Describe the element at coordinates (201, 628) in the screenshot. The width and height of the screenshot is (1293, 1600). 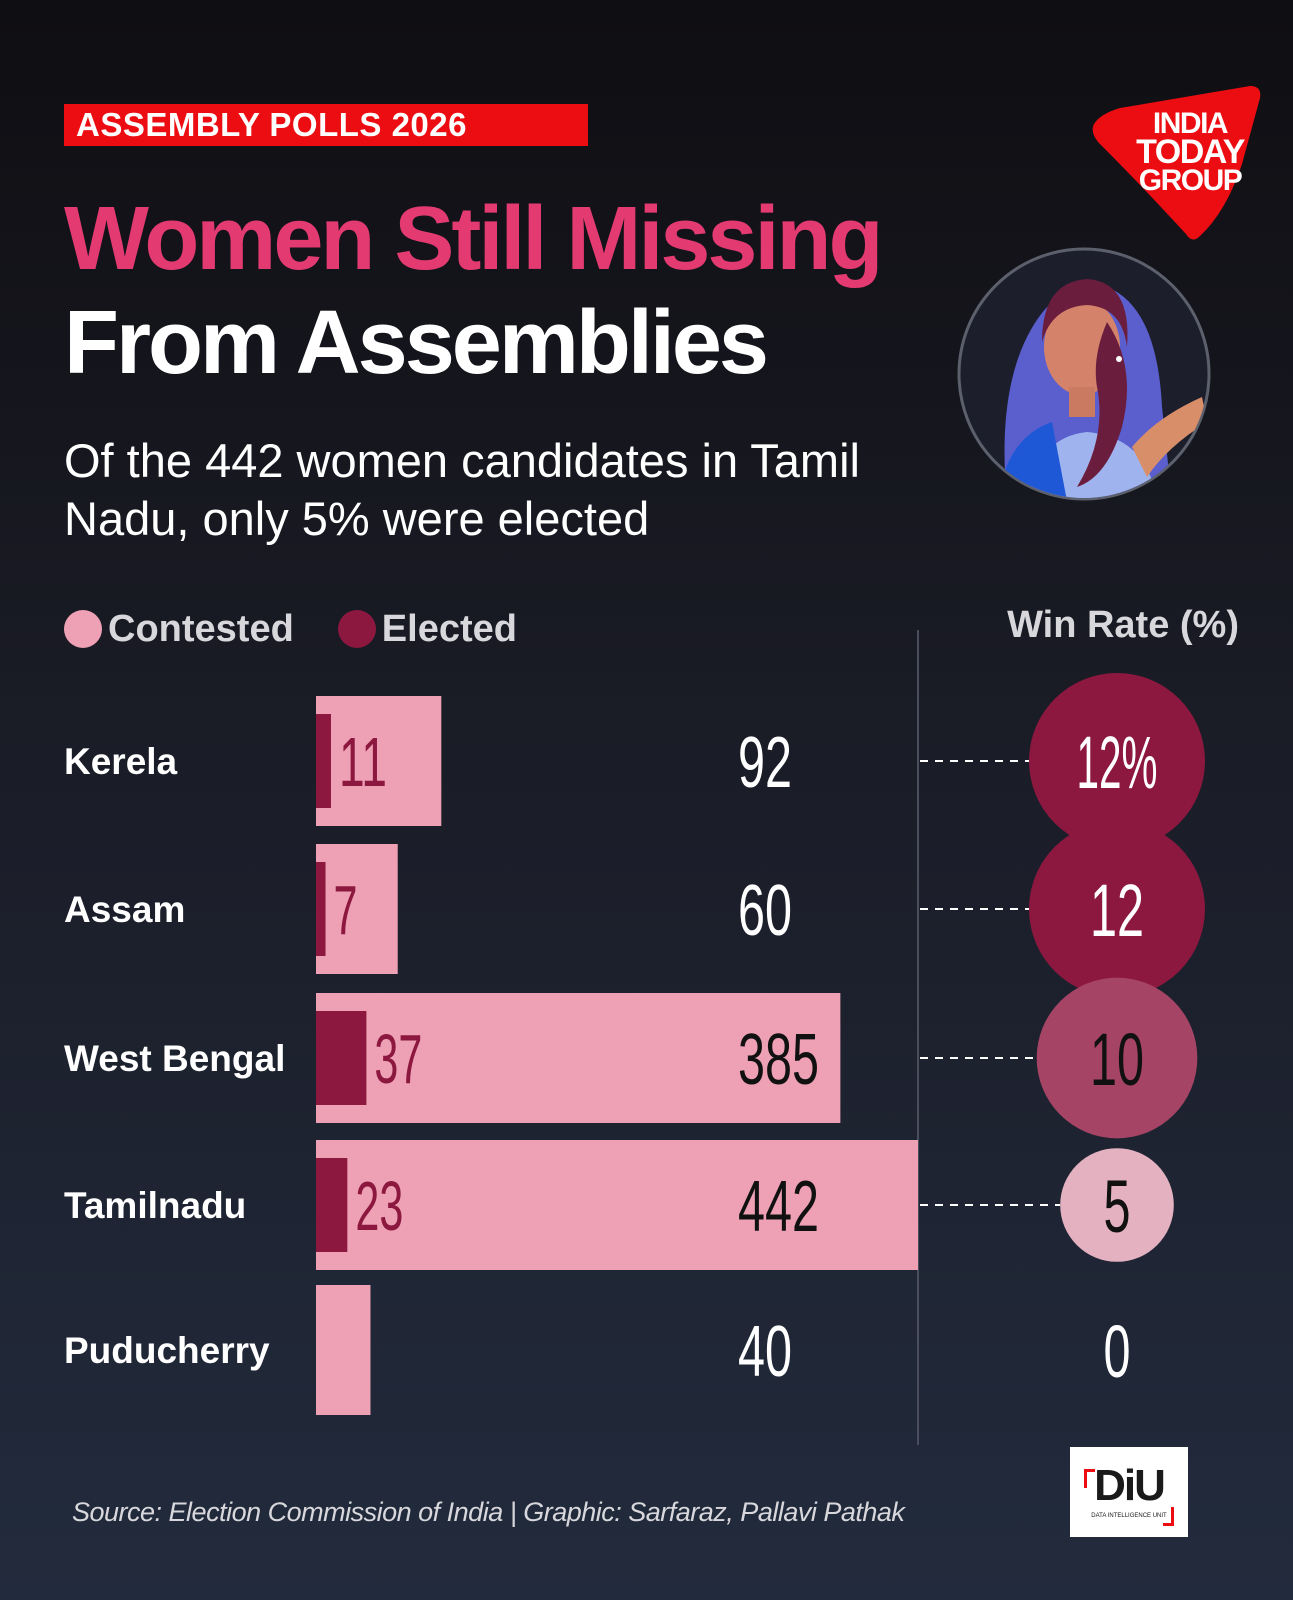
I see `legend-label-contested: Contested` at that location.